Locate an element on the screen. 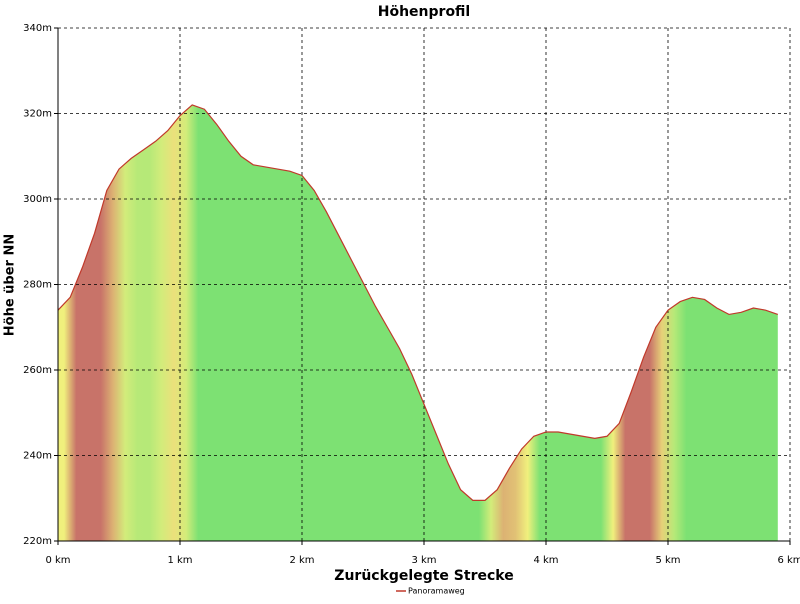  x-tick-label: 5 km is located at coordinates (667, 560).